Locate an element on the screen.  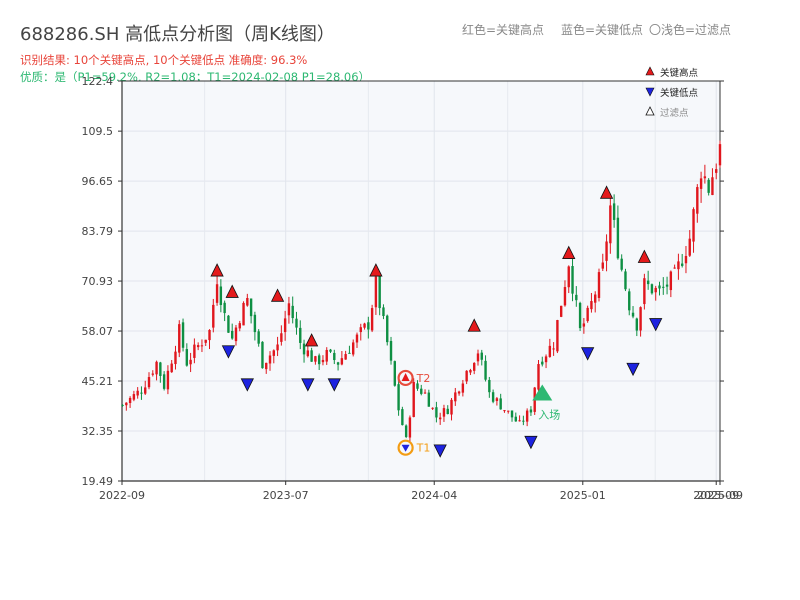
t2-high-marker is located at coordinates (405, 376).